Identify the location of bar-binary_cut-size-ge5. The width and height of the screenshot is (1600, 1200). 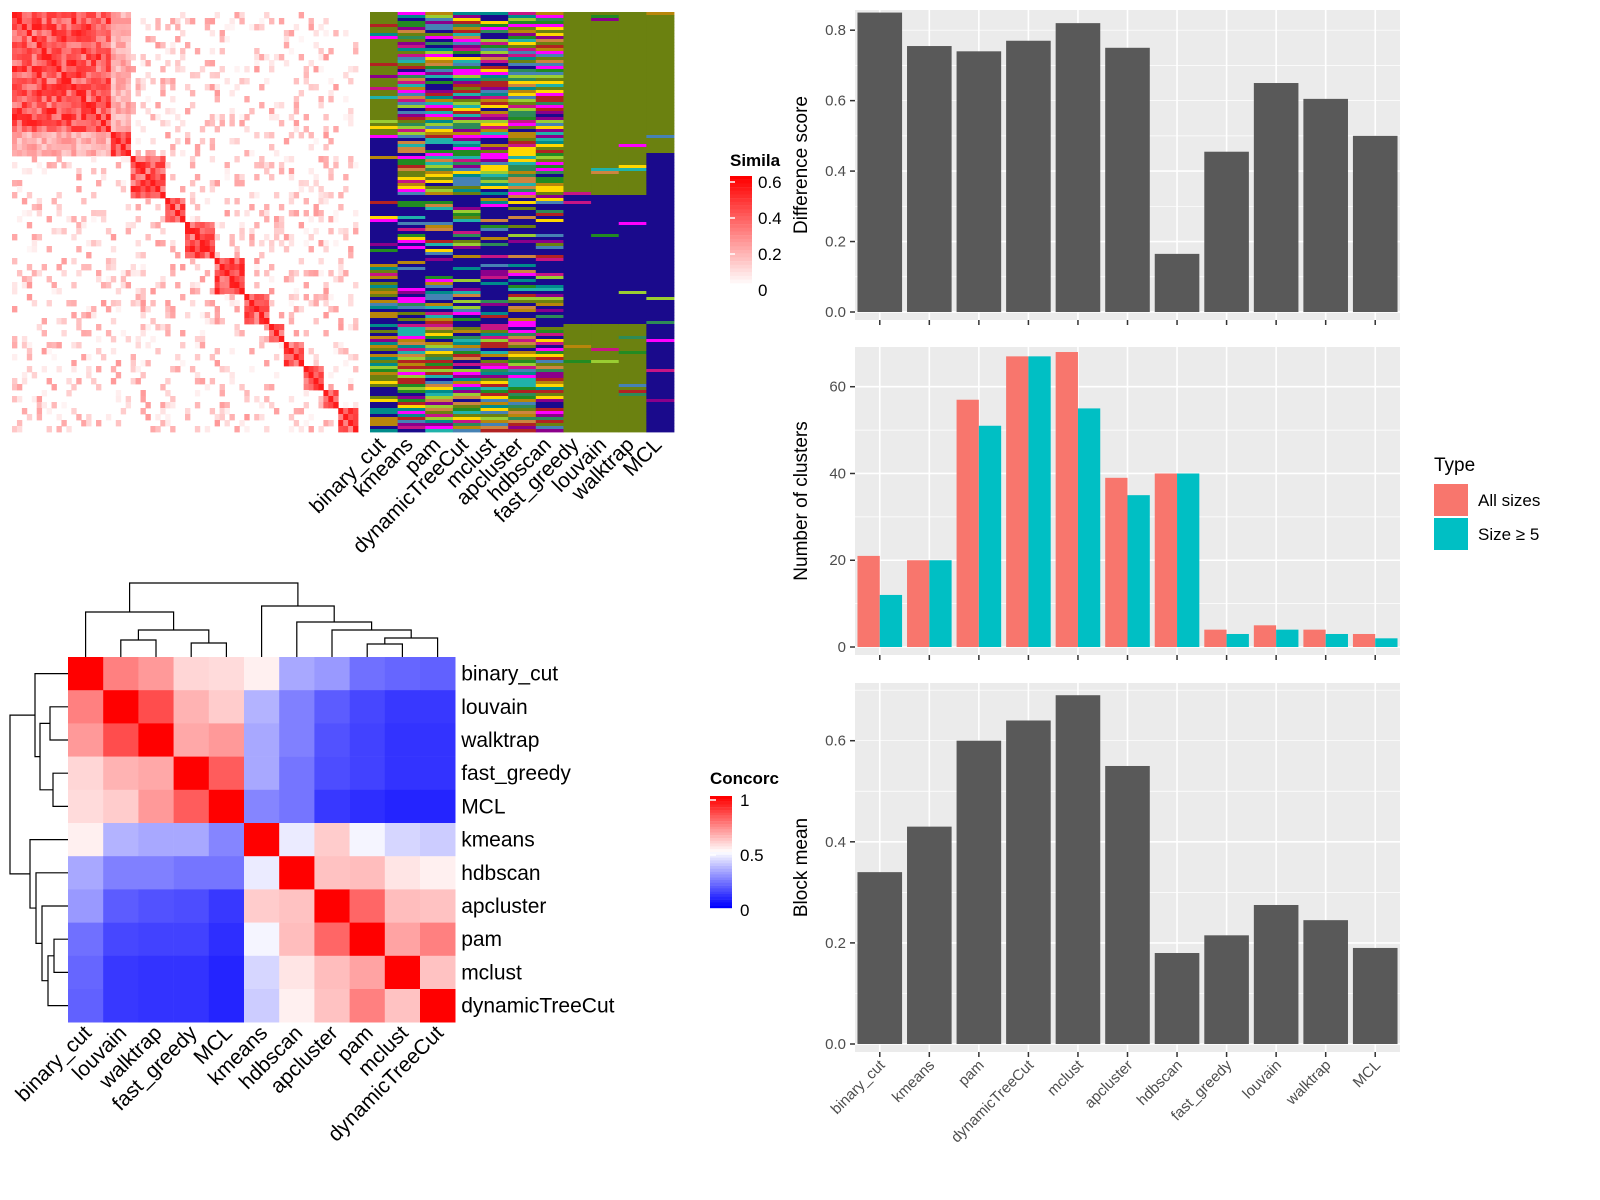
(891, 620).